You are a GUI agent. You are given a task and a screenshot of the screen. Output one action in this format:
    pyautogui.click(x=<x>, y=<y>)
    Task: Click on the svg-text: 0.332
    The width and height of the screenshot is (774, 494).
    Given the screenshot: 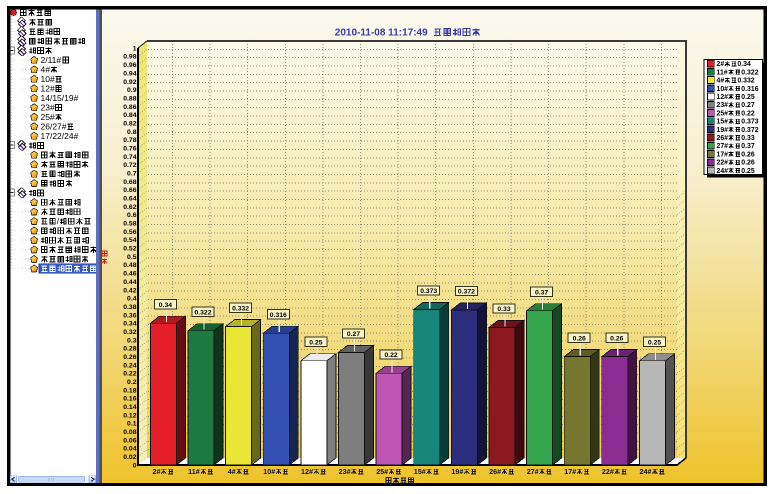 What is the action you would take?
    pyautogui.click(x=240, y=308)
    